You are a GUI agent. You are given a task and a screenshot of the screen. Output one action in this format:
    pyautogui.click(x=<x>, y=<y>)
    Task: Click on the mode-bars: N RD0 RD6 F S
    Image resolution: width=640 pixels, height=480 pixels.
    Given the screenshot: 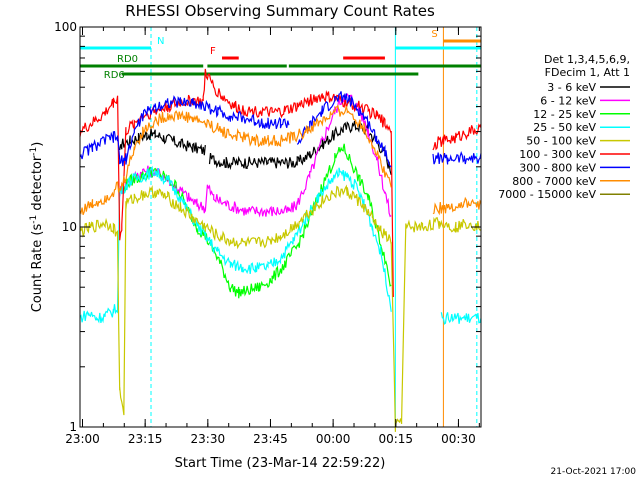 What is the action you would take?
    pyautogui.click(x=280, y=55)
    